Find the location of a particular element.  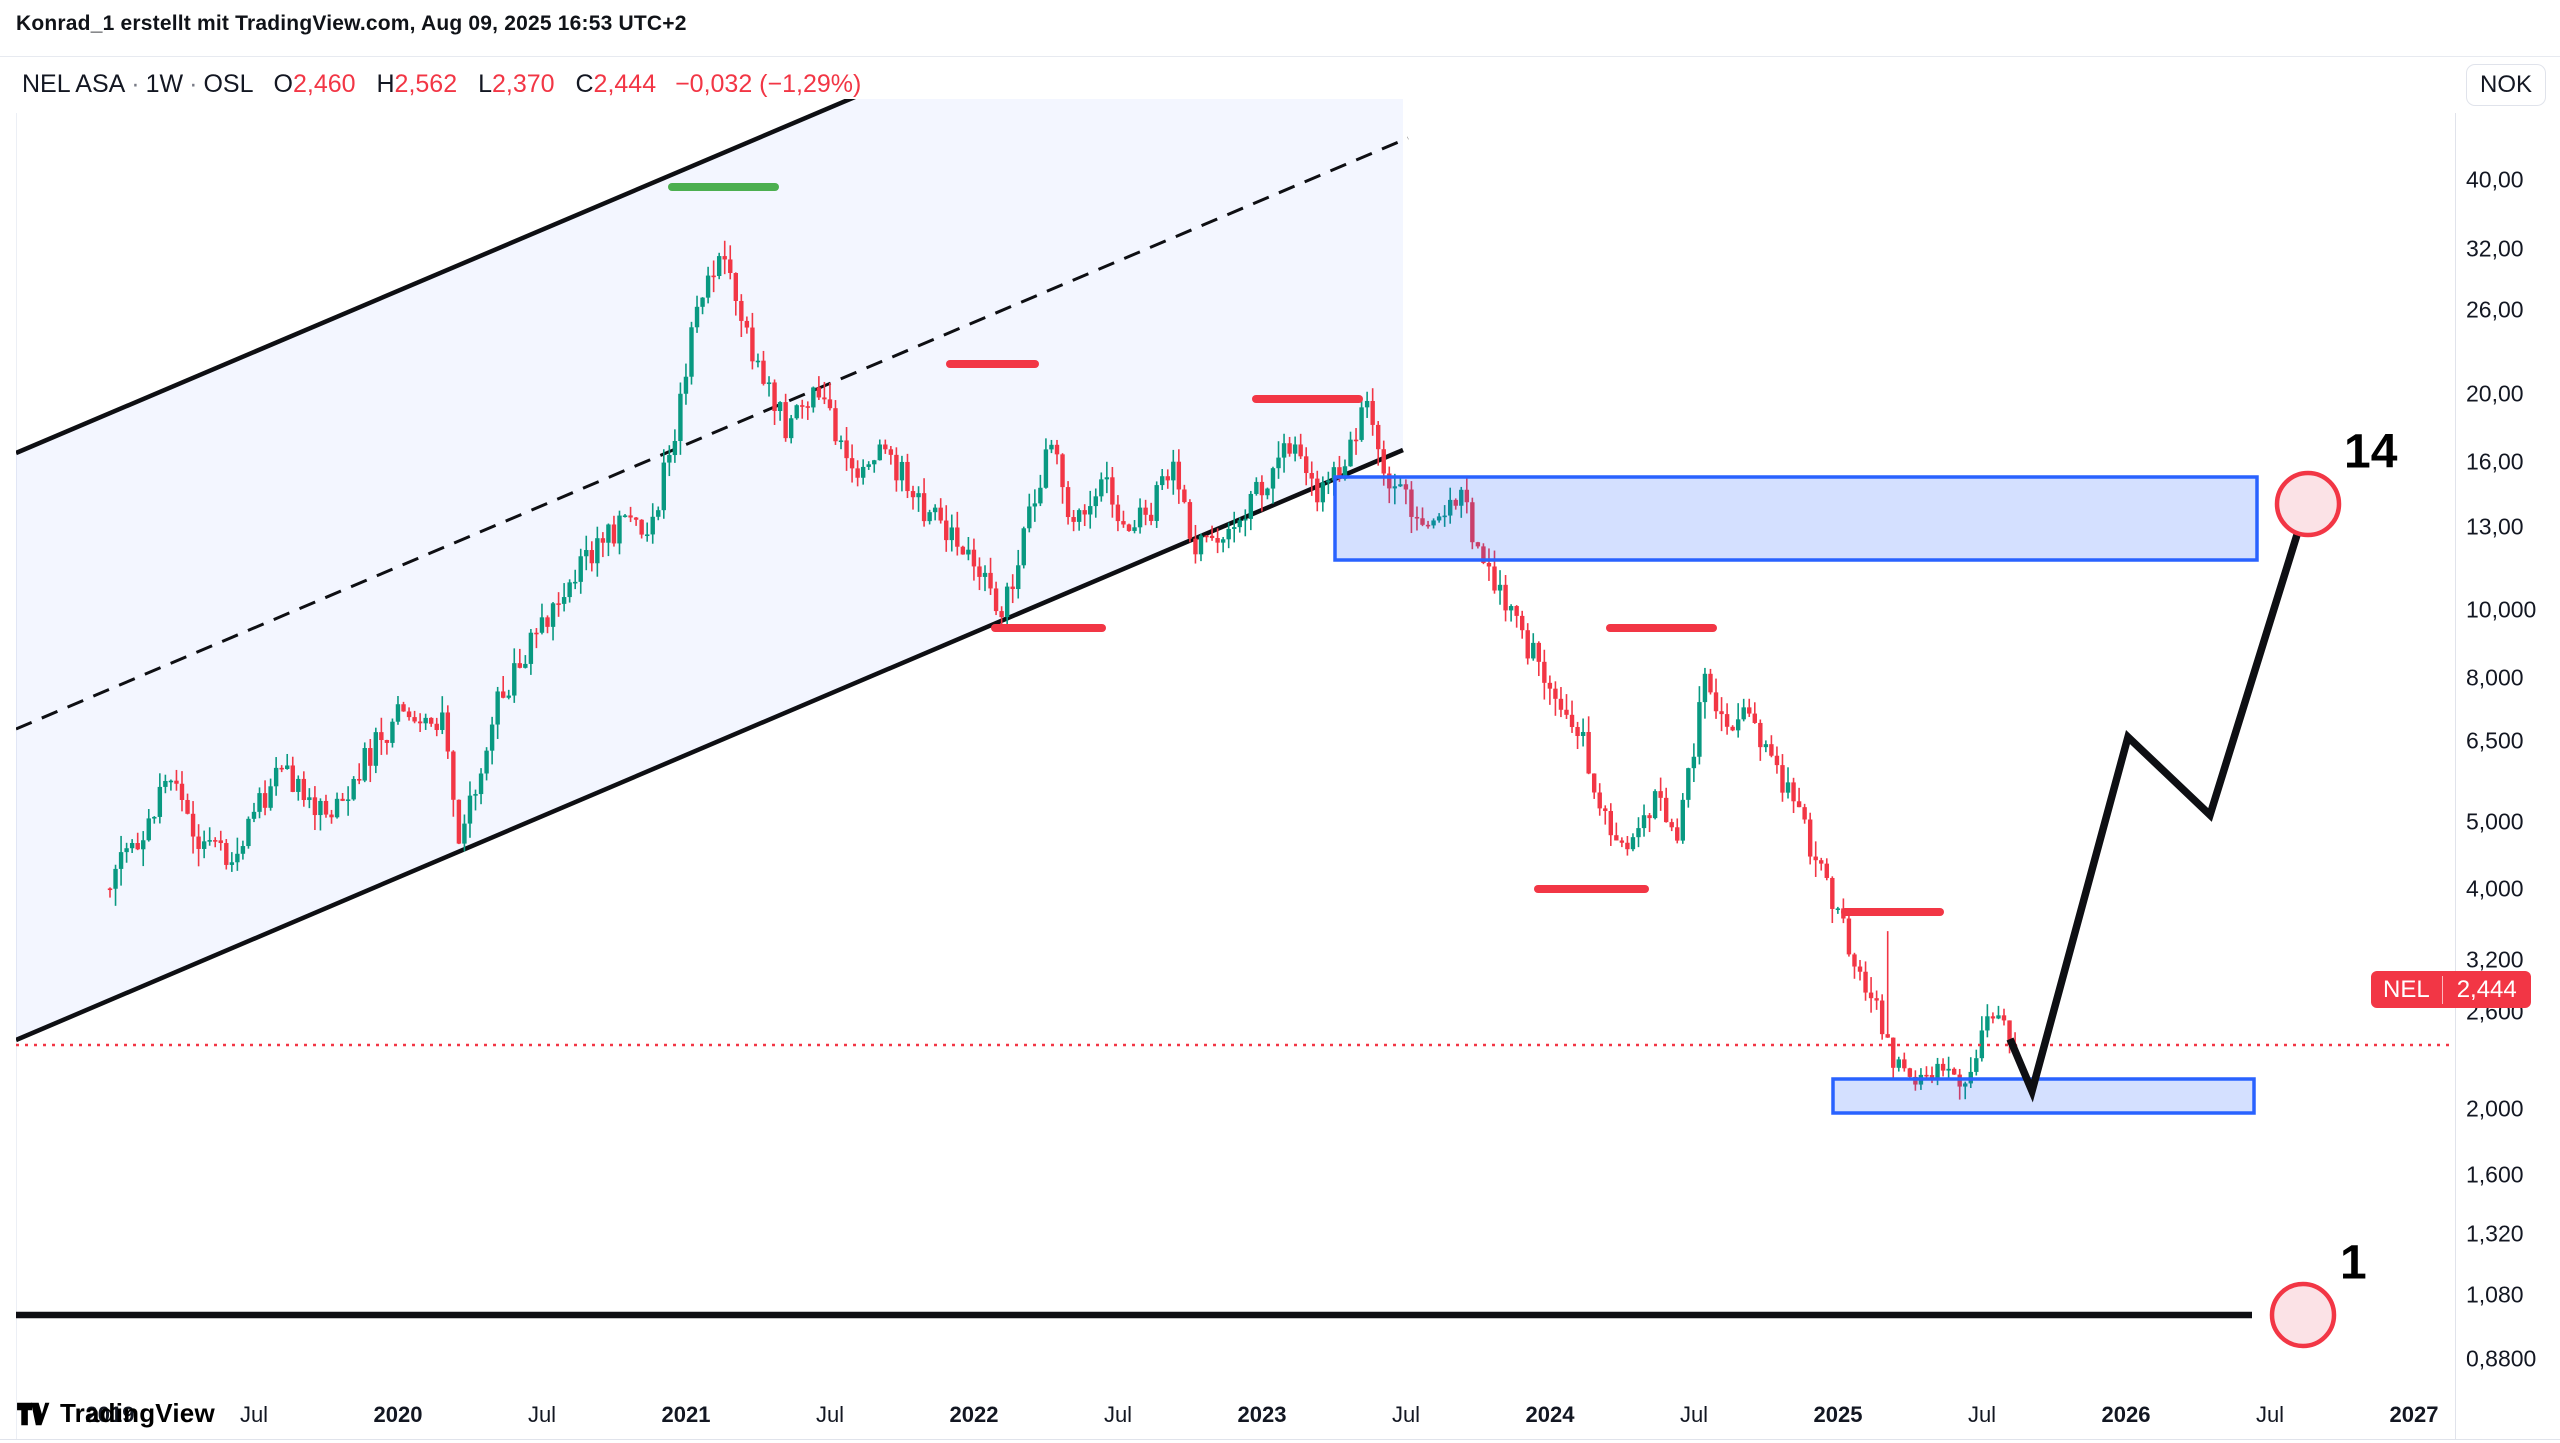

time-axis-label: 2020 is located at coordinates (398, 1414).